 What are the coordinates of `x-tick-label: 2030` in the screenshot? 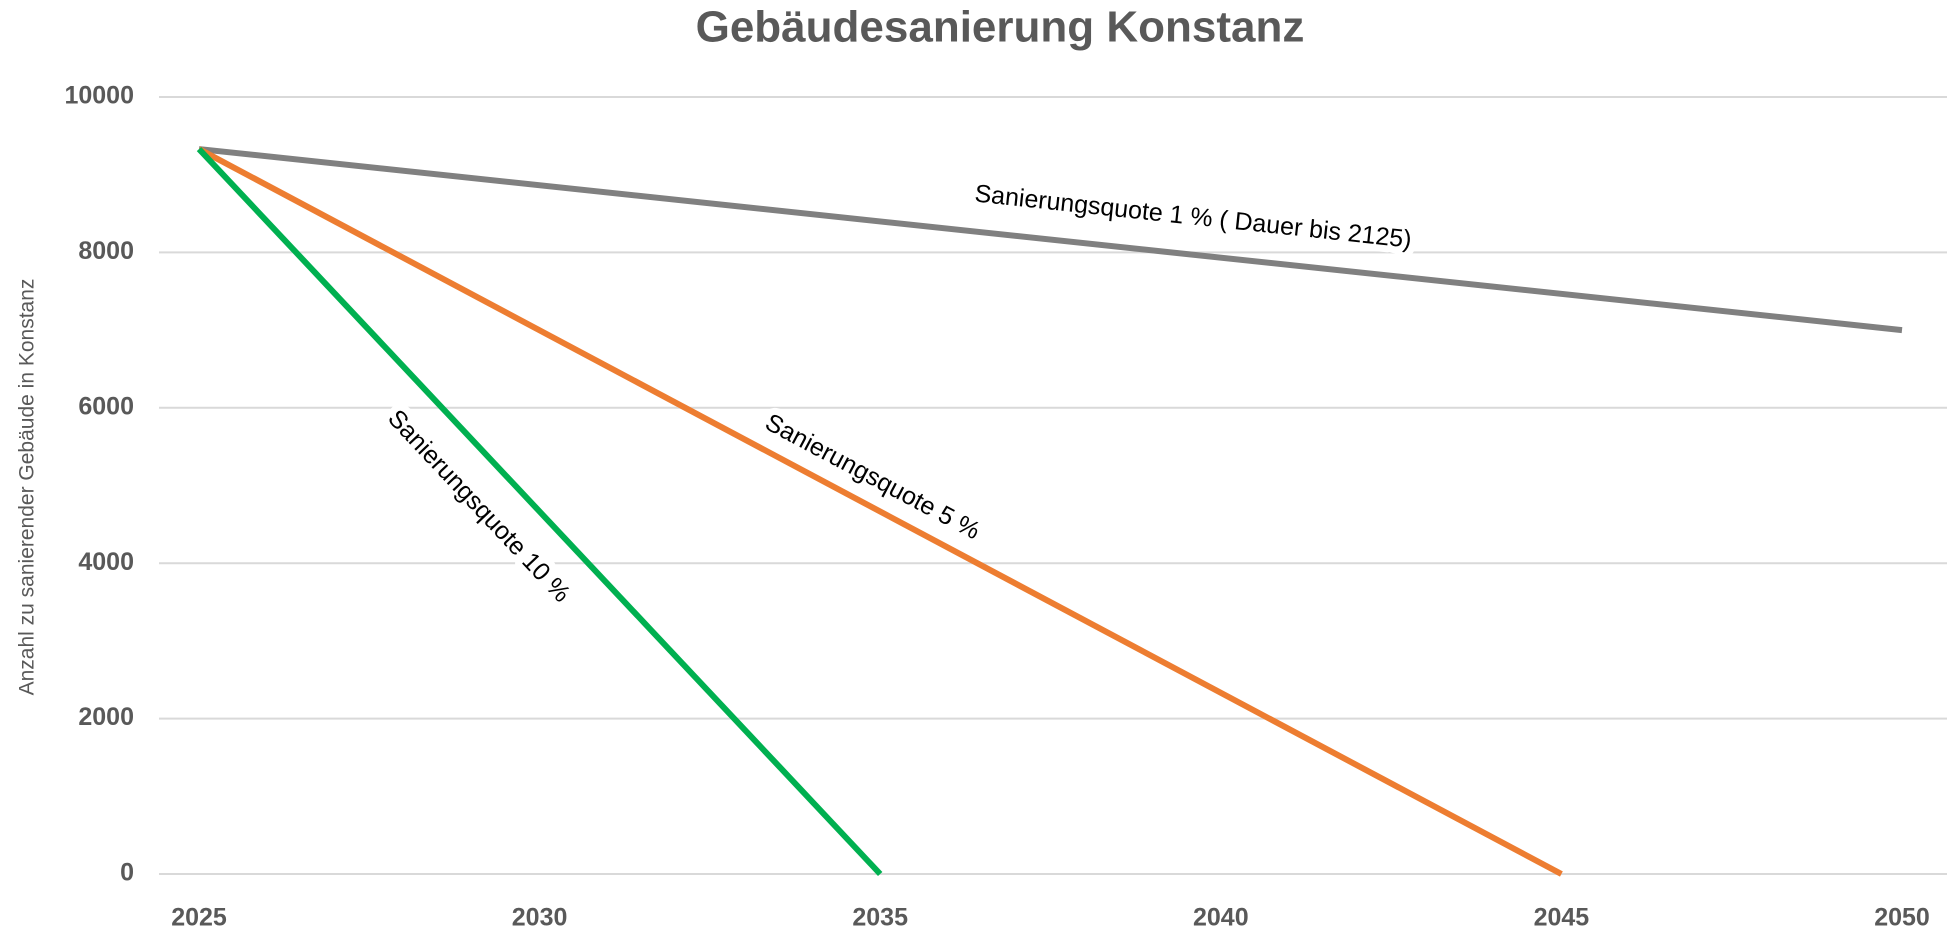 It's located at (540, 918).